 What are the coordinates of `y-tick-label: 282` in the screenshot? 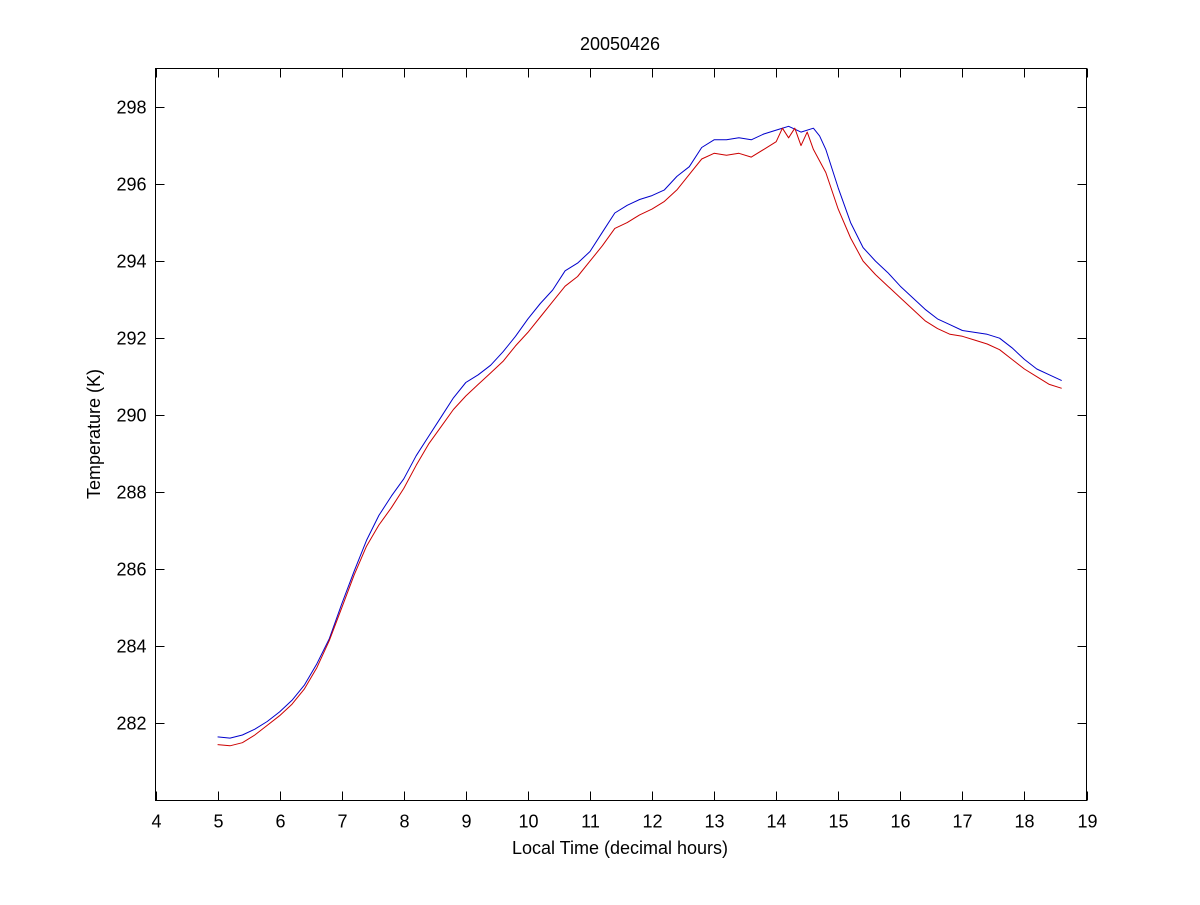 It's located at (131, 724).